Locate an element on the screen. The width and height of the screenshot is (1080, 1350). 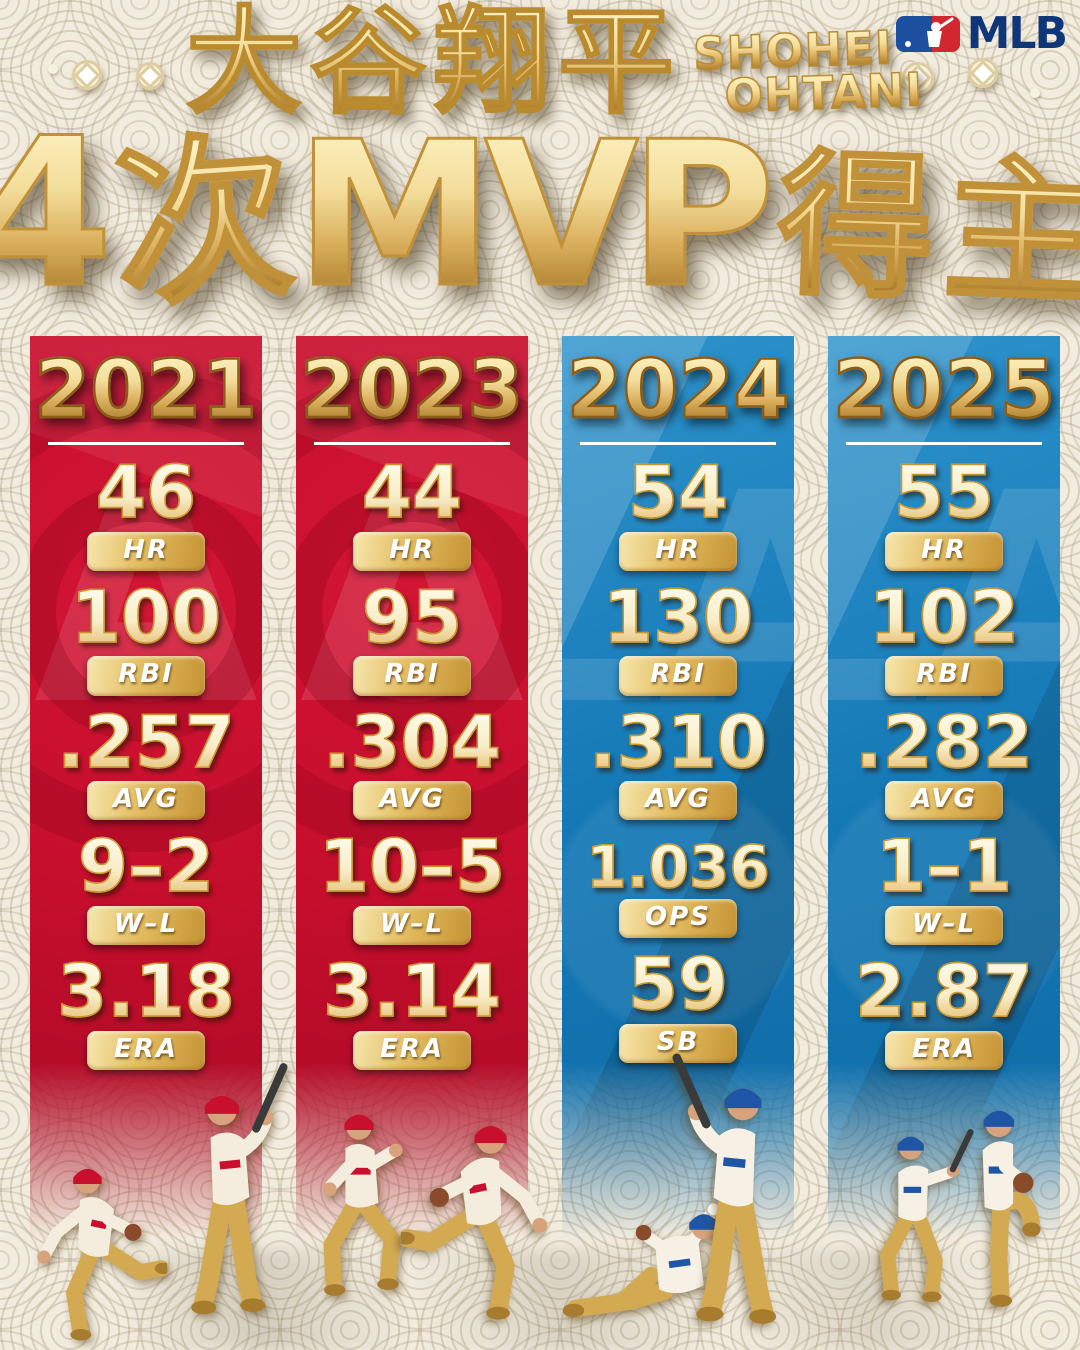
stat-row: .304 AVG is located at coordinates (412, 762).